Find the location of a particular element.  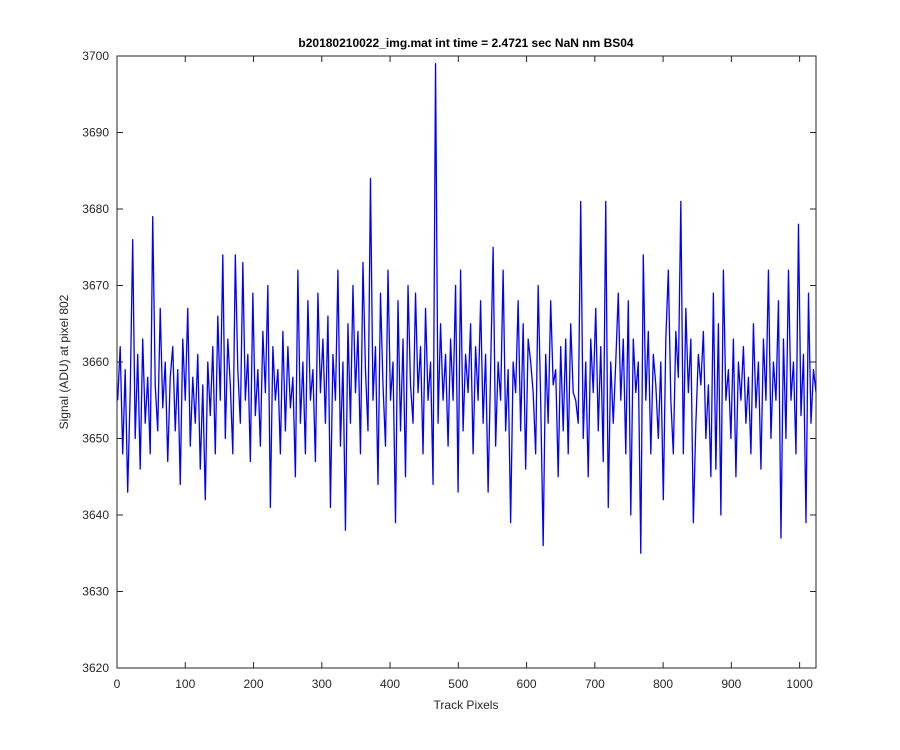

x-tick-label: 200 is located at coordinates (254, 684).